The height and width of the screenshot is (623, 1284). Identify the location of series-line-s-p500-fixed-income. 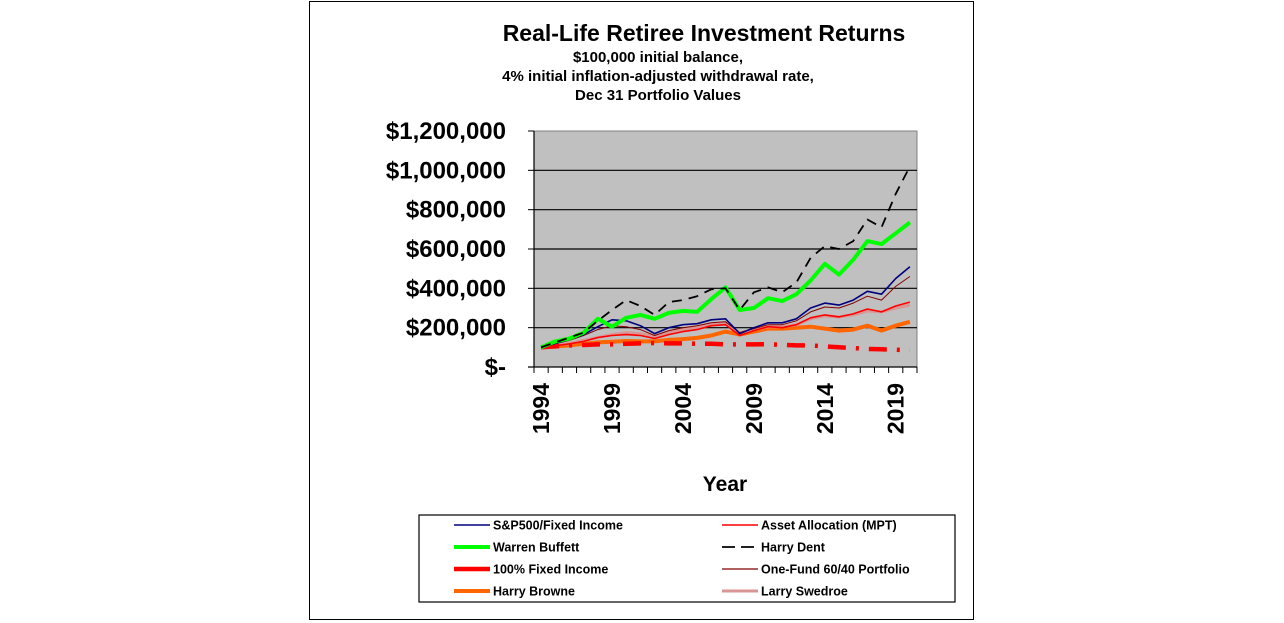
(725, 307).